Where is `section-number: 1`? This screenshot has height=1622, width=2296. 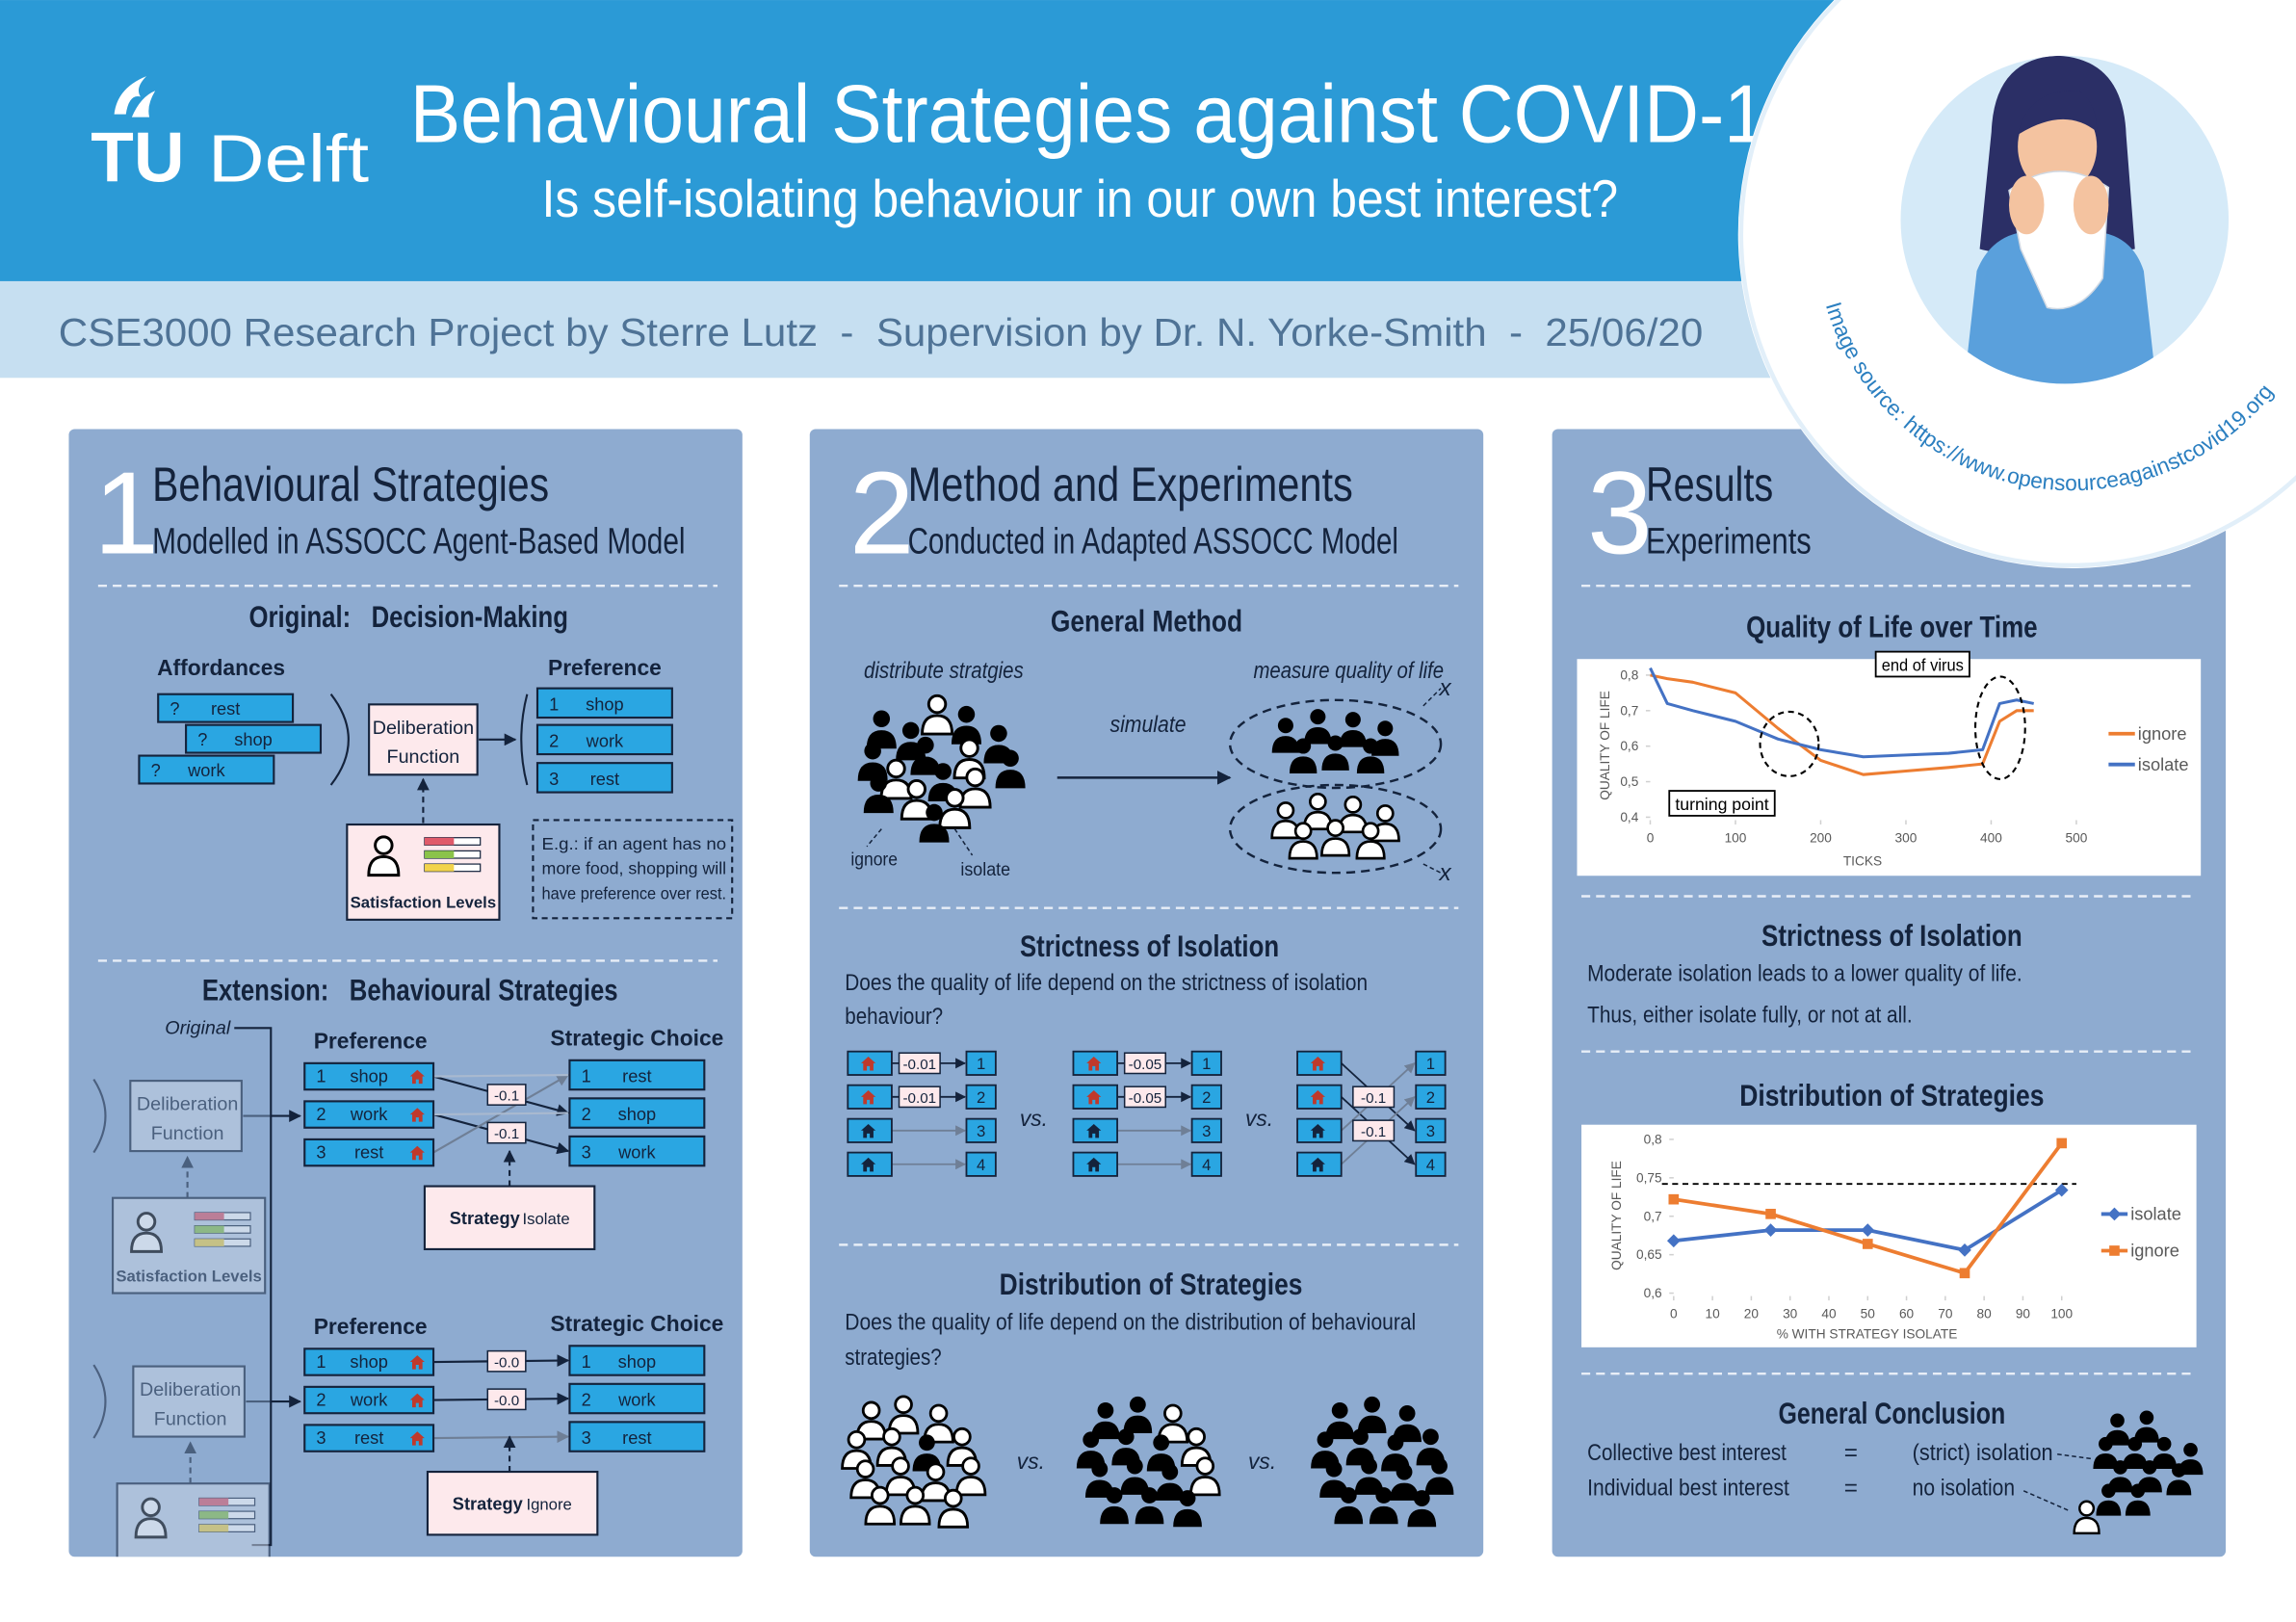
section-number: 1 is located at coordinates (126, 513).